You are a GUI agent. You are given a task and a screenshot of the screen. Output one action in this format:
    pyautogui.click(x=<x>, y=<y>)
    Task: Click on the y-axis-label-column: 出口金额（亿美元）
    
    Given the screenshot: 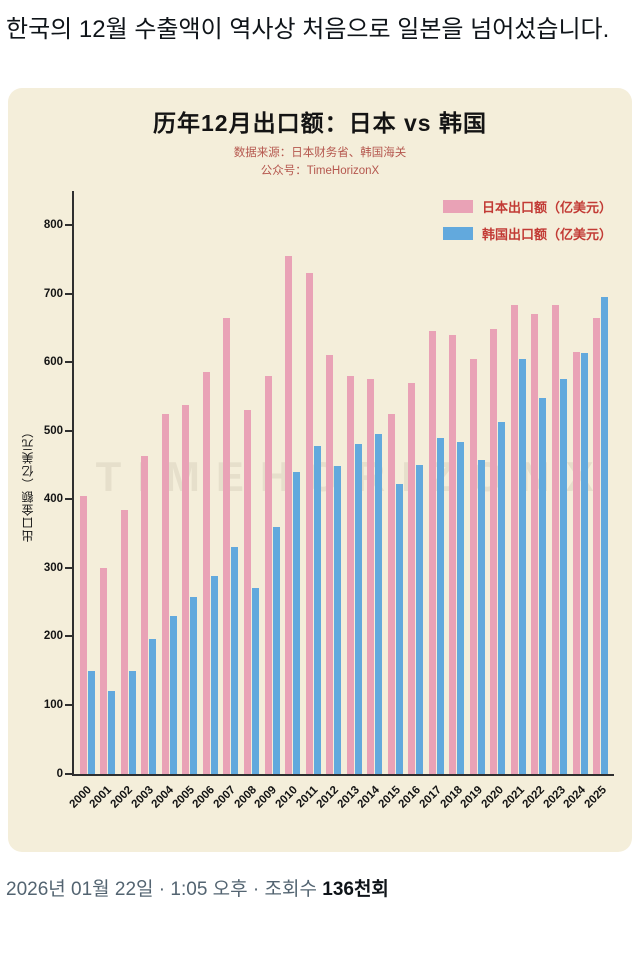 What is the action you would take?
    pyautogui.click(x=27, y=483)
    